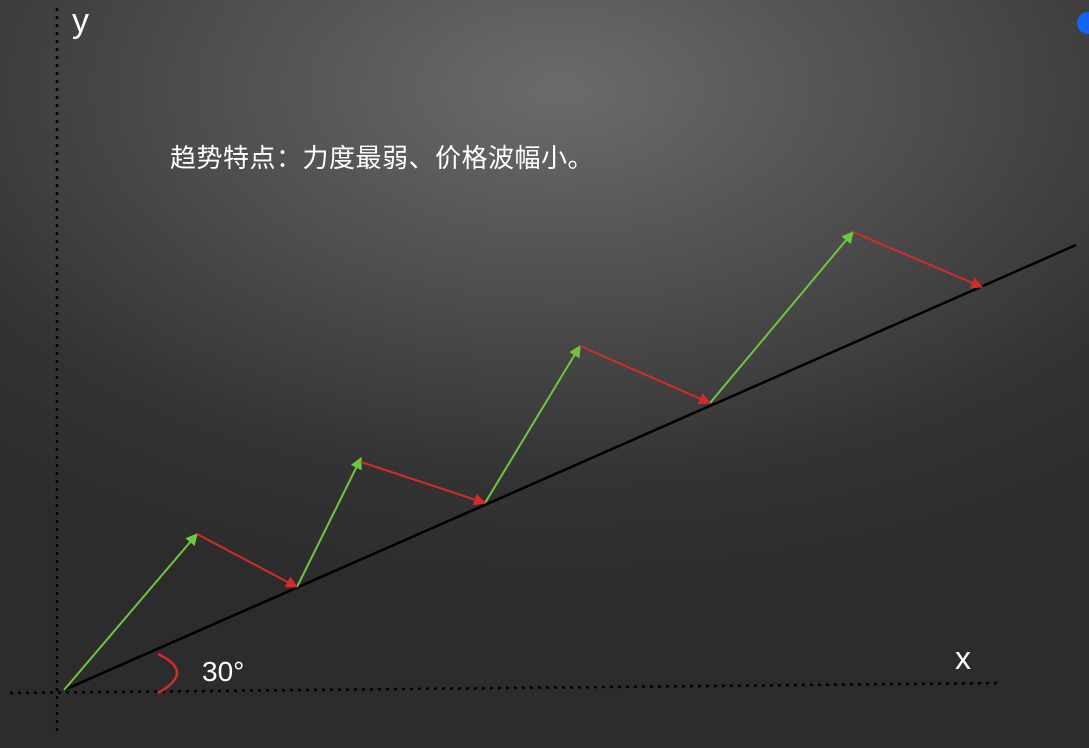 The image size is (1089, 748). What do you see at coordinates (168, 673) in the screenshot?
I see `angle-arc` at bounding box center [168, 673].